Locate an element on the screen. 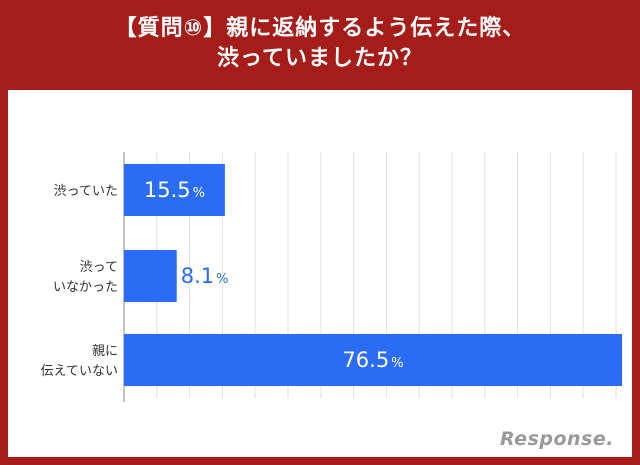 The width and height of the screenshot is (640, 465). category-label-2-2: いなかった is located at coordinates (85, 287).